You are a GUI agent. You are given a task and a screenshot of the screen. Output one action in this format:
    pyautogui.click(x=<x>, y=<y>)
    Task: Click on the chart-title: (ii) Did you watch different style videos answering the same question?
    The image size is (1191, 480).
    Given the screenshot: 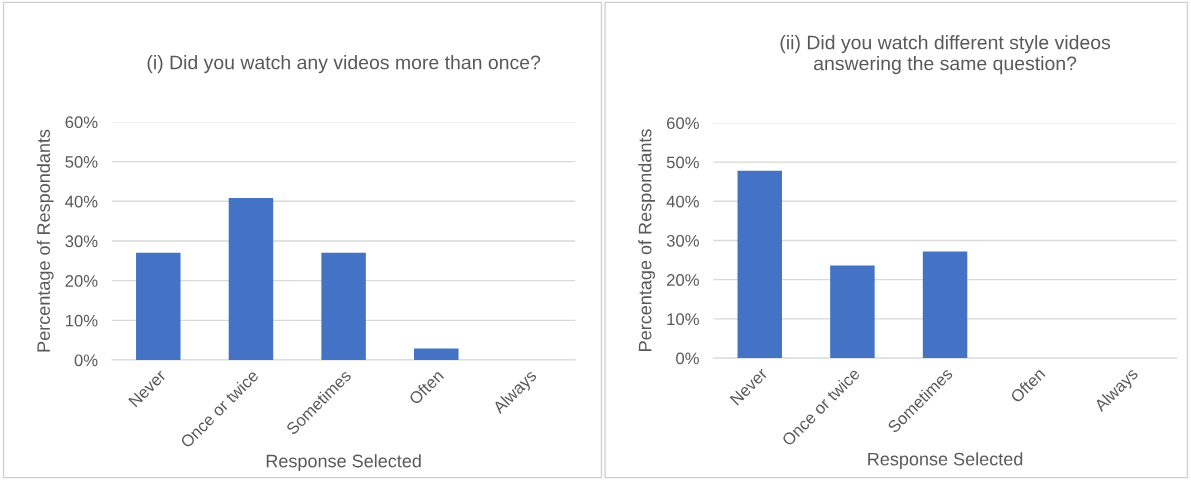 What is the action you would take?
    pyautogui.click(x=945, y=55)
    